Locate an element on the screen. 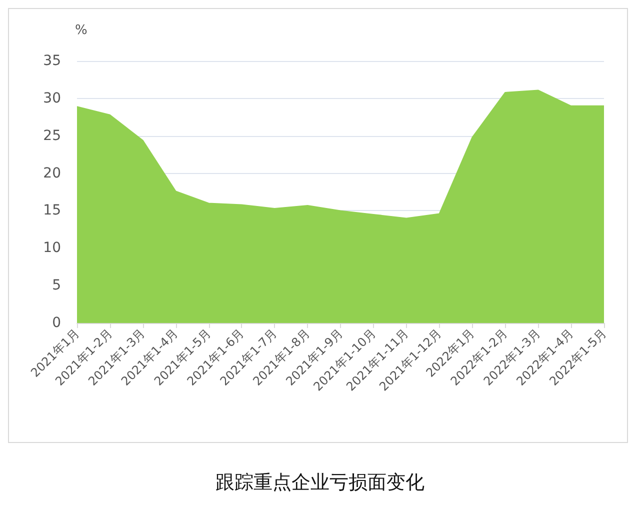  y-tick-label: 15 is located at coordinates (52, 210).